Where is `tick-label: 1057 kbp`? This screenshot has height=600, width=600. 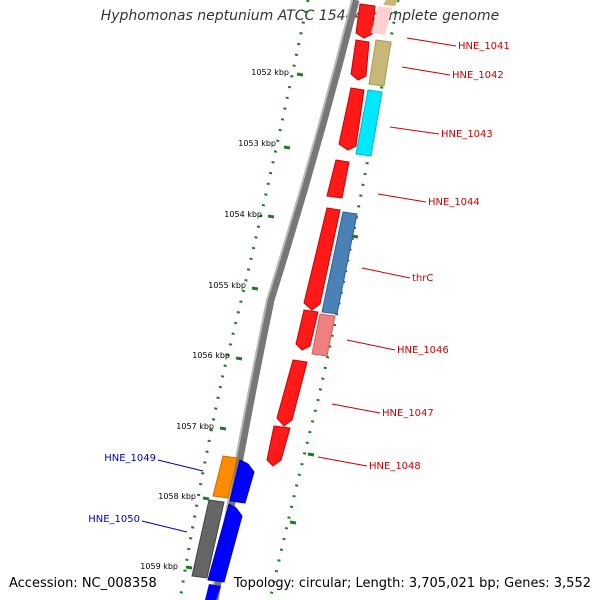 tick-label: 1057 kbp is located at coordinates (195, 426).